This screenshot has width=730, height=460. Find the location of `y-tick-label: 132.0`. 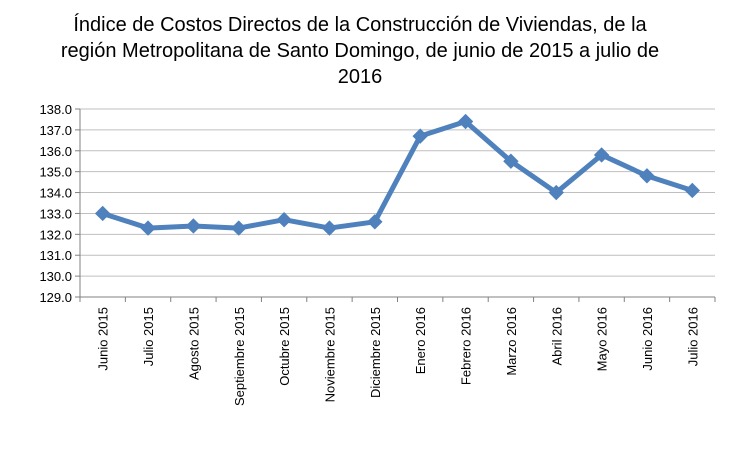

y-tick-label: 132.0 is located at coordinates (55, 234).